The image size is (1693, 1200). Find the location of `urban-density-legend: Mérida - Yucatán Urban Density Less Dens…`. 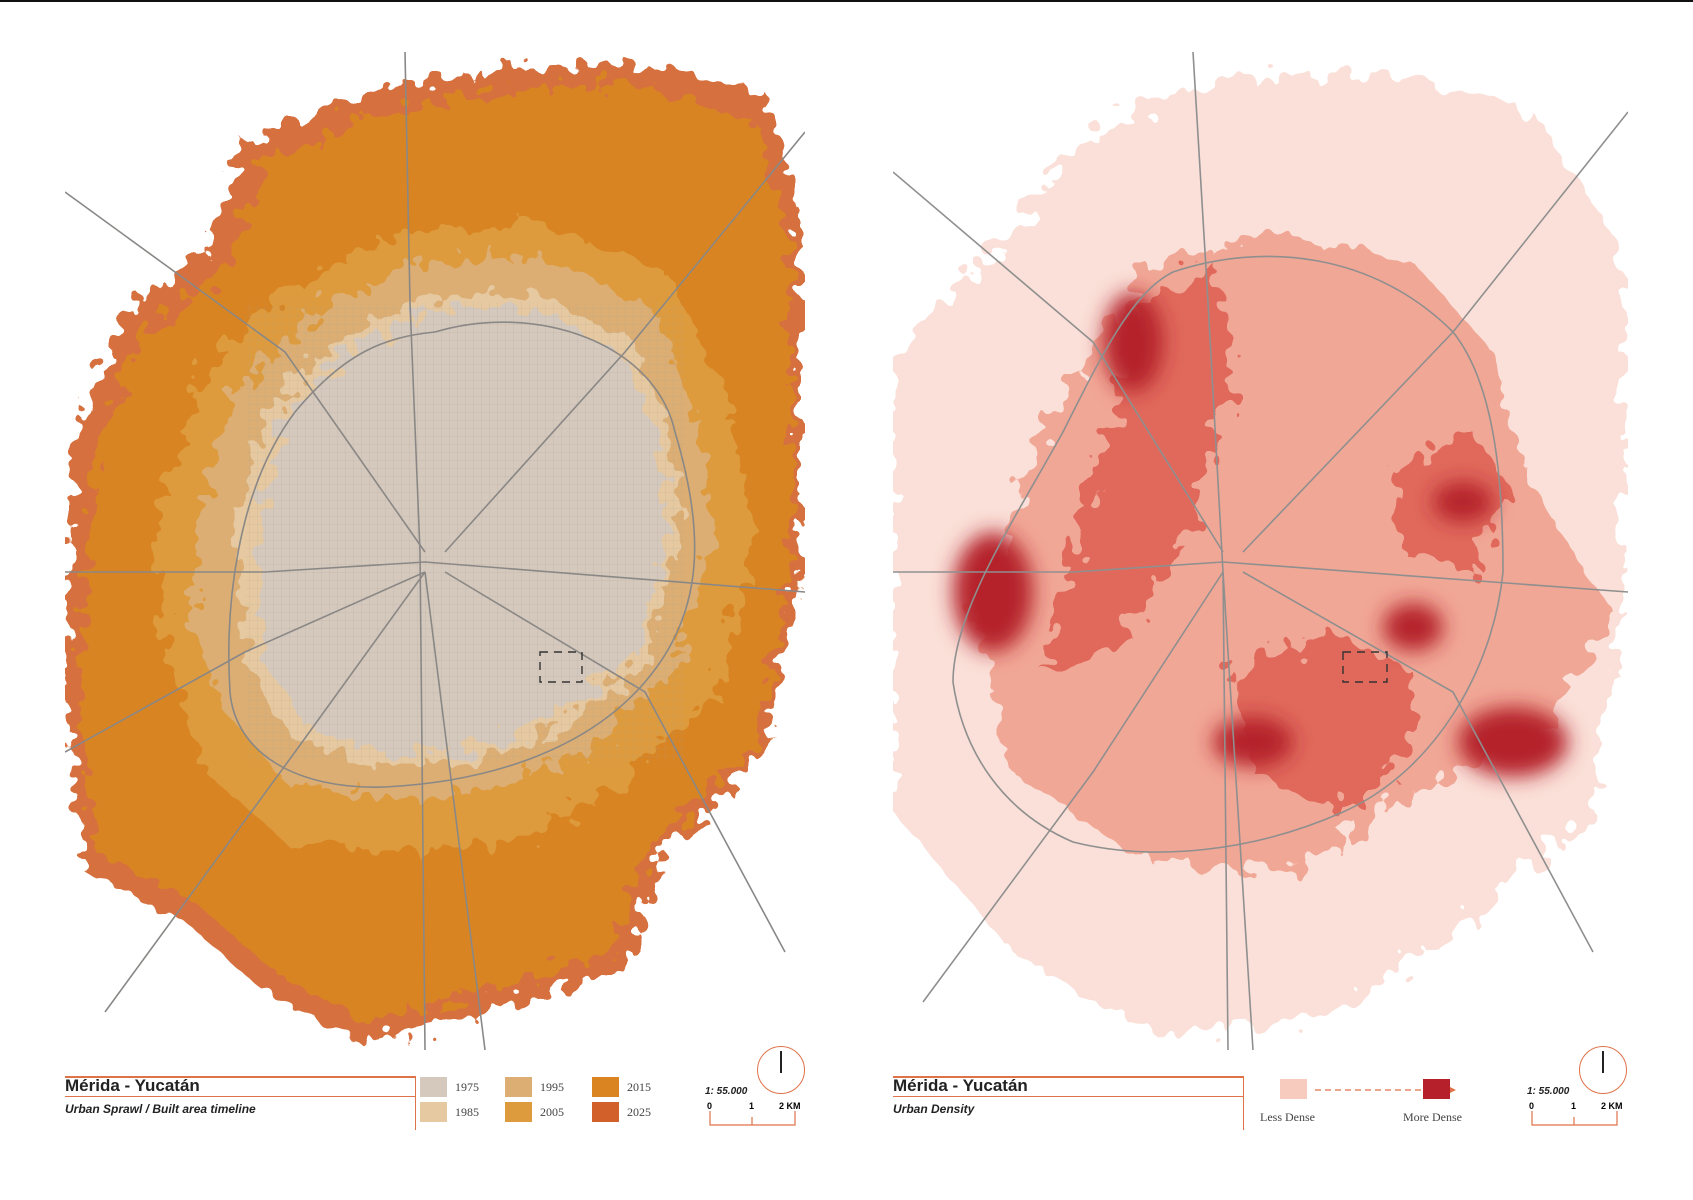

urban-density-legend: Mérida - Yucatán Urban Density Less Dens… is located at coordinates (1260, 1088).